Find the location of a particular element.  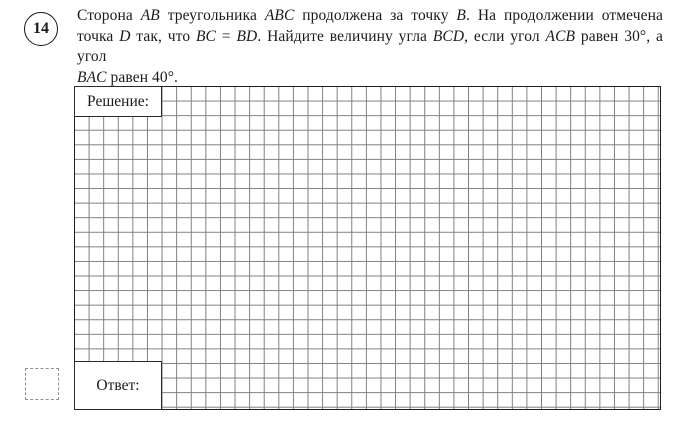

text-segment: равен 30°, а угол is located at coordinates (370, 46).